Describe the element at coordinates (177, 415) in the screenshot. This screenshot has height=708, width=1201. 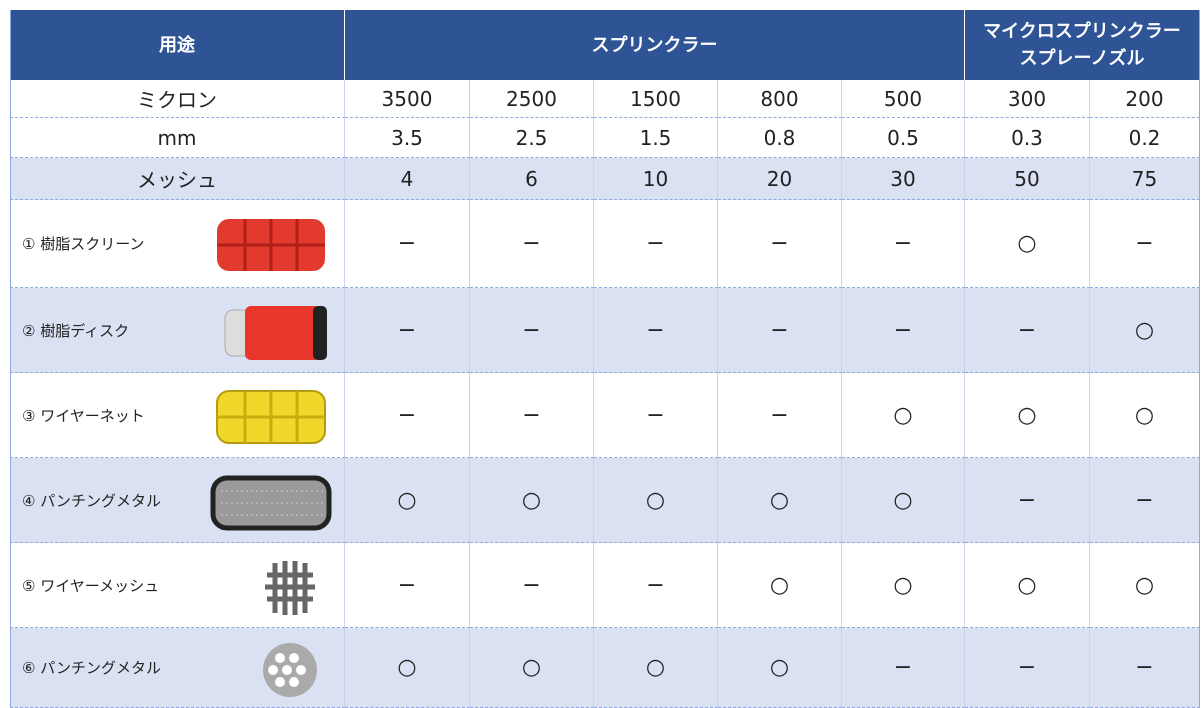
I see `product-label: ③ ワイヤーネット` at that location.